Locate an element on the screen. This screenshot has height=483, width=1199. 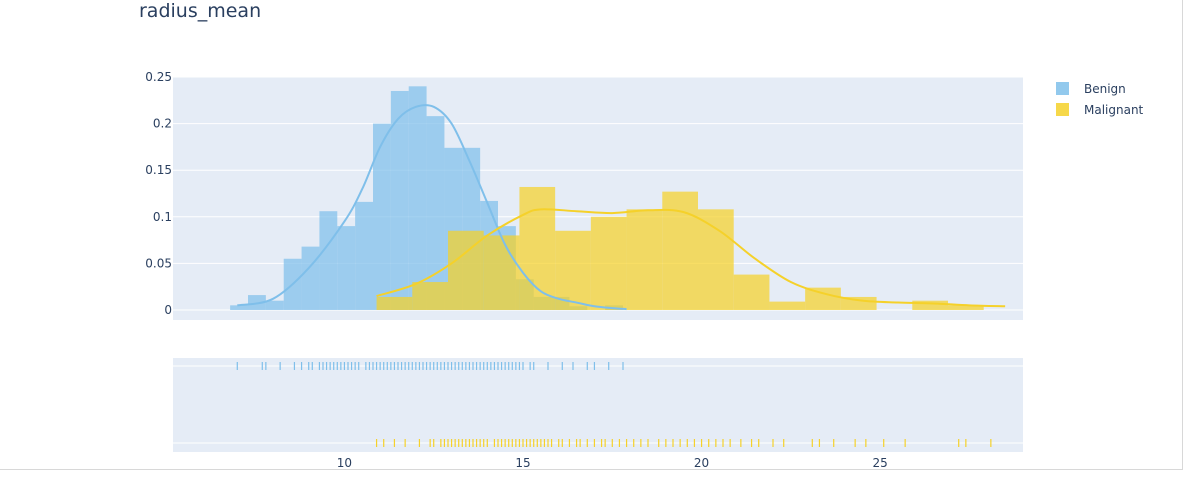
y-tick-label: 0.05 is located at coordinates (158, 263).